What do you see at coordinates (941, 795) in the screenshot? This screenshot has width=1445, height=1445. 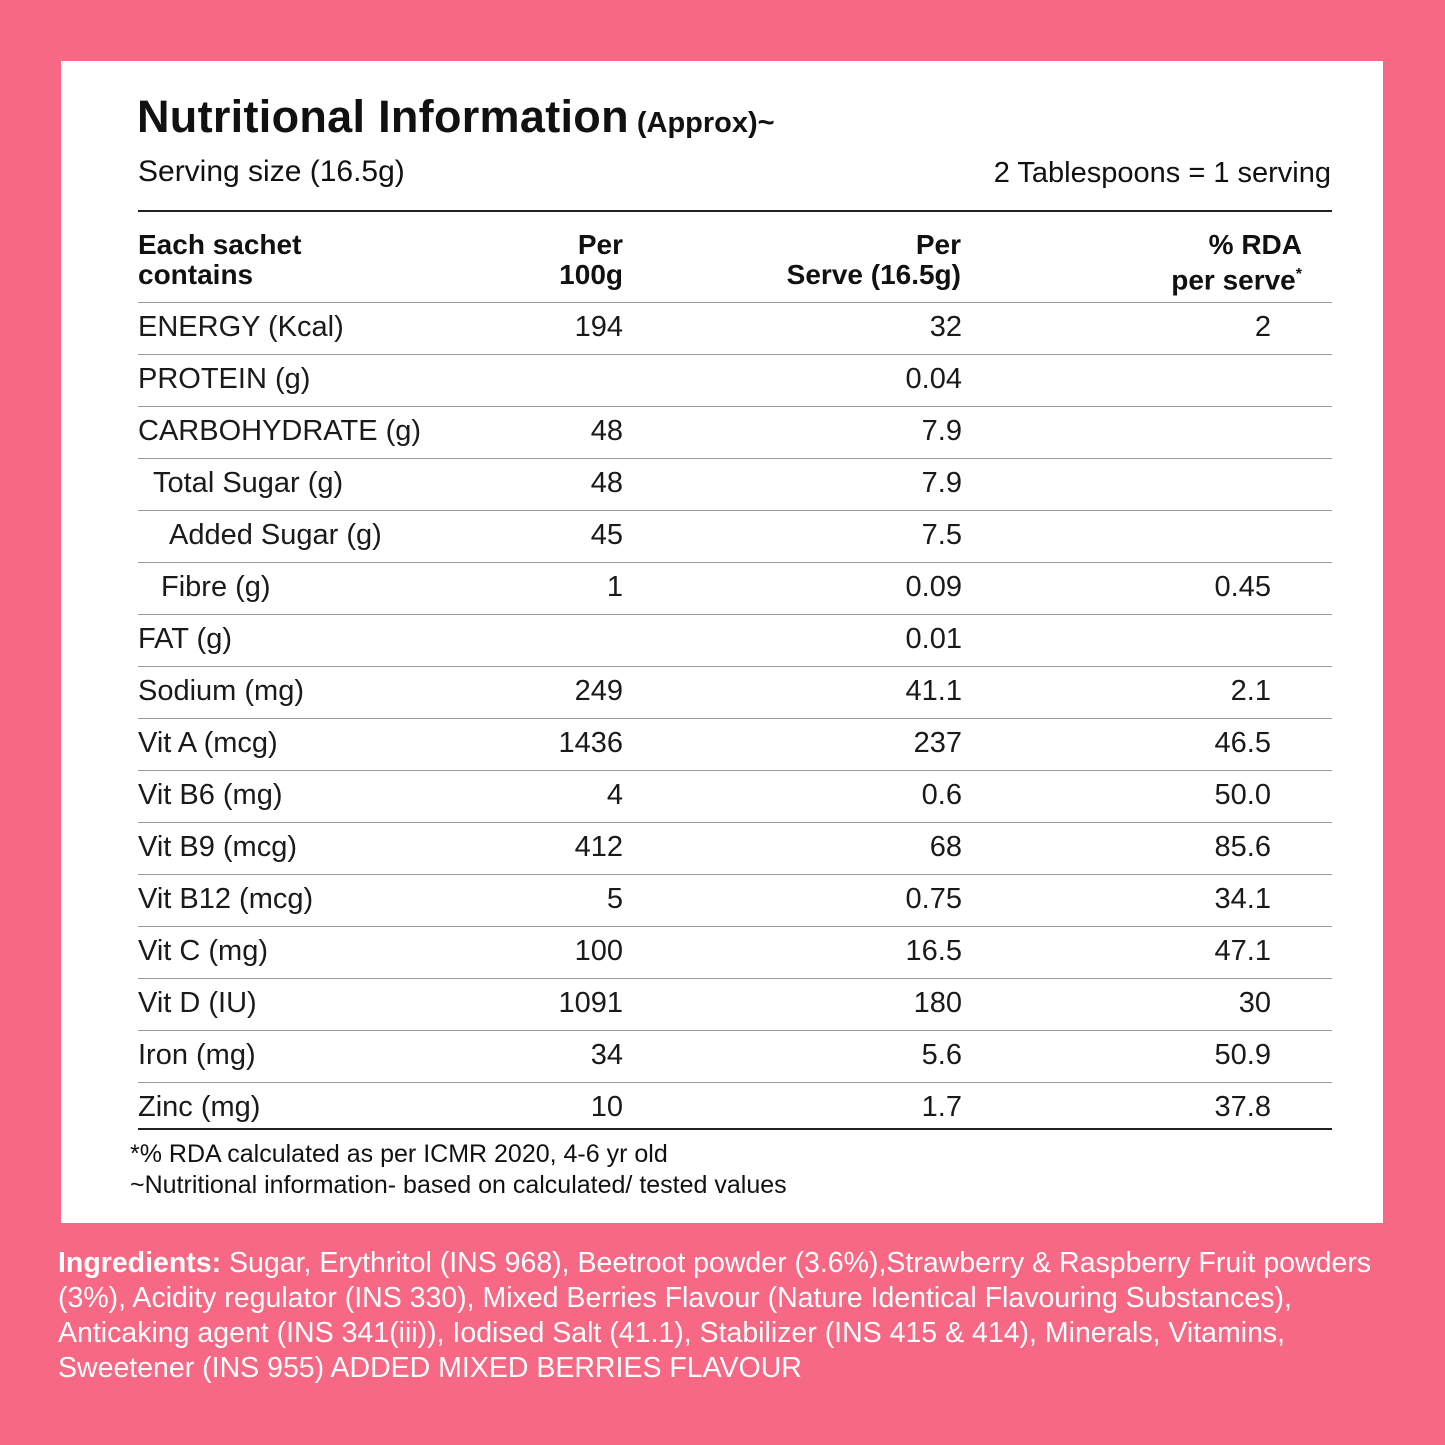 I see `value-per-serve: 0.6` at bounding box center [941, 795].